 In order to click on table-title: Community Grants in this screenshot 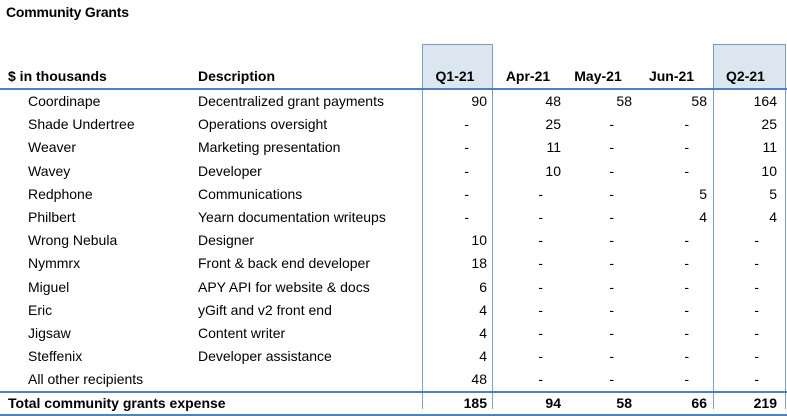, I will do `click(67, 12)`.